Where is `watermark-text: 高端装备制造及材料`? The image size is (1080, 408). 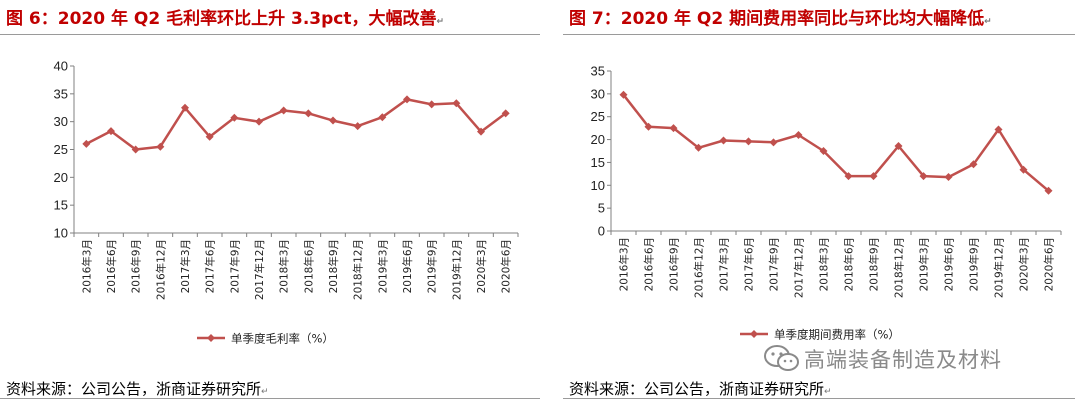 watermark-text: 高端装备制造及材料 is located at coordinates (903, 360).